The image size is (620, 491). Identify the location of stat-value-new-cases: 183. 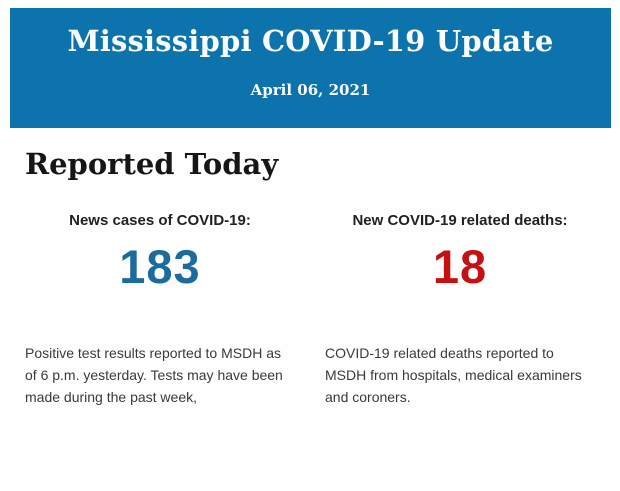
(160, 266).